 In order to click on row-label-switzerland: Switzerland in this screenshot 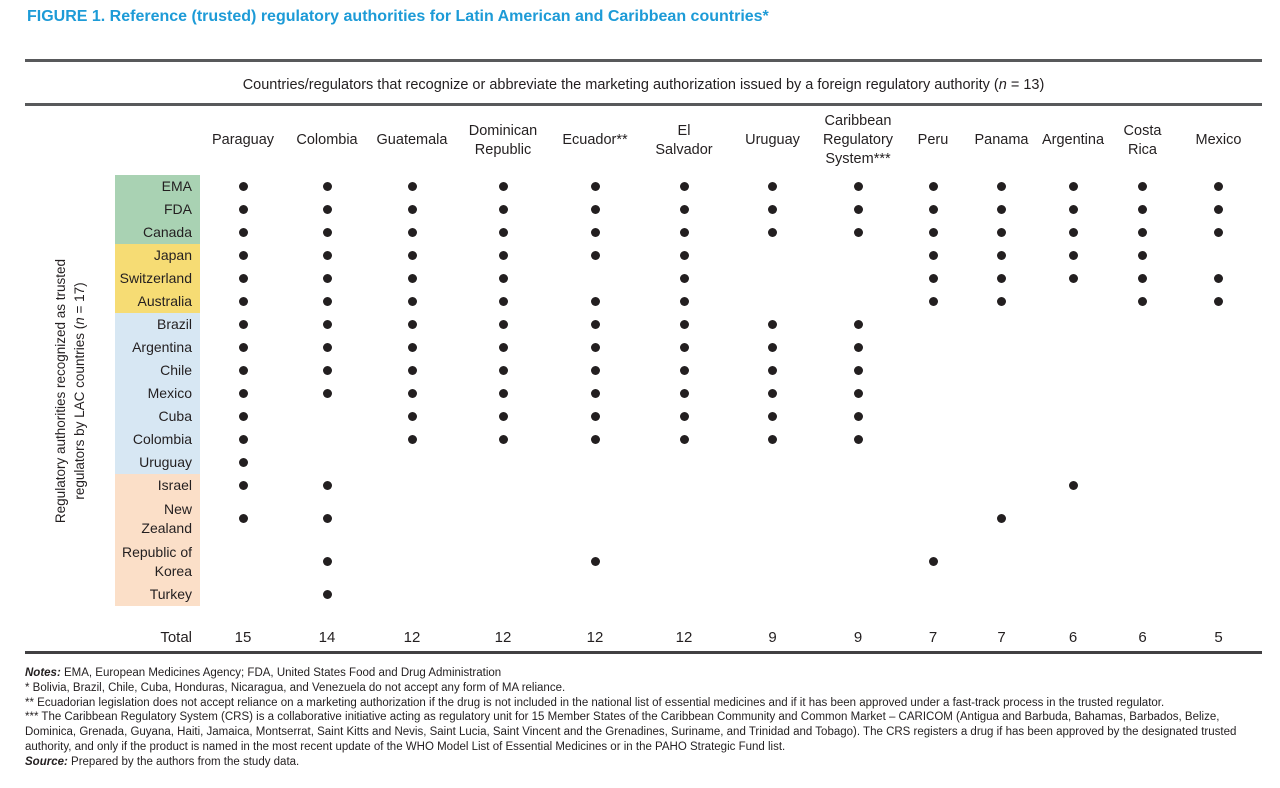, I will do `click(157, 278)`.